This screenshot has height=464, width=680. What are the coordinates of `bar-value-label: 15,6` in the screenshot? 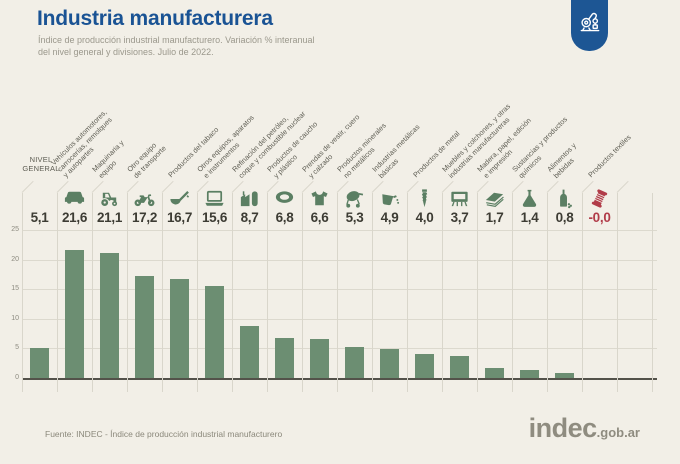 It's located at (214, 217).